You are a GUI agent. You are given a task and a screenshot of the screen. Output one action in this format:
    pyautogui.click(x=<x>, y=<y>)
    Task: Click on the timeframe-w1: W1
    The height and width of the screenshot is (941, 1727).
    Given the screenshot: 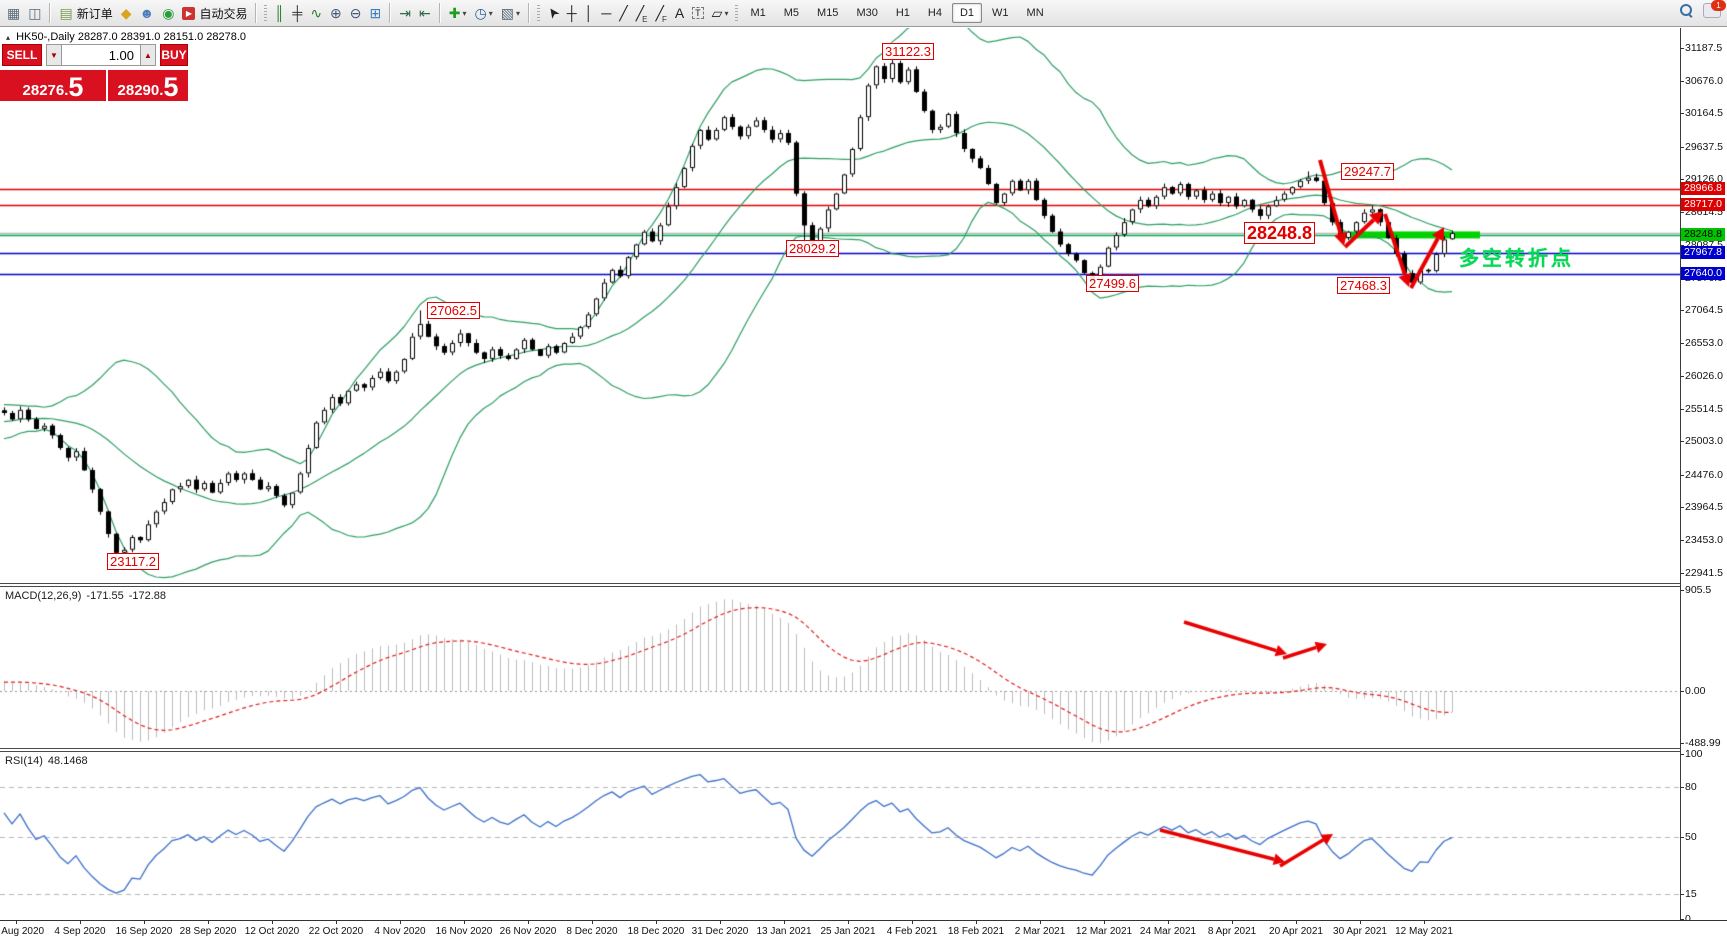 What is the action you would take?
    pyautogui.click(x=1000, y=13)
    